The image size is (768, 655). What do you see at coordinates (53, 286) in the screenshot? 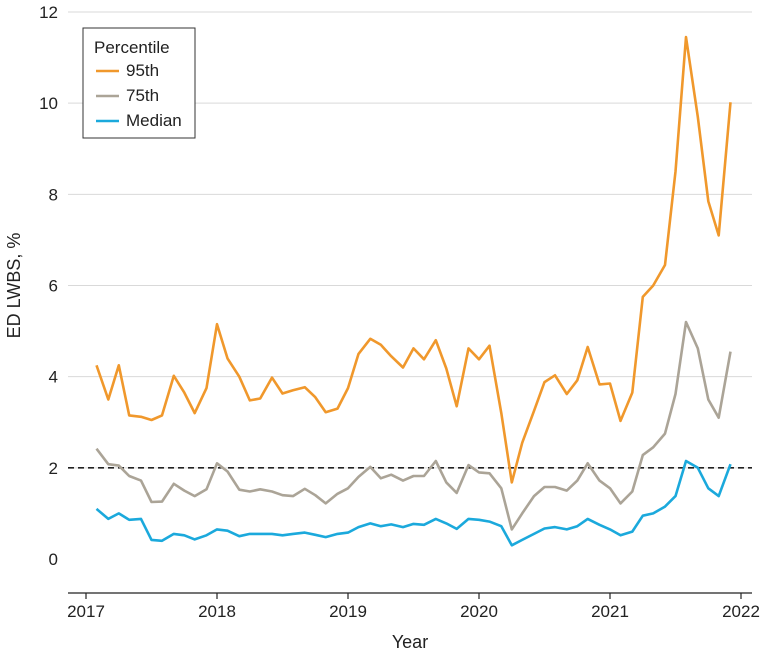
I see `y-tick-label: 6` at bounding box center [53, 286].